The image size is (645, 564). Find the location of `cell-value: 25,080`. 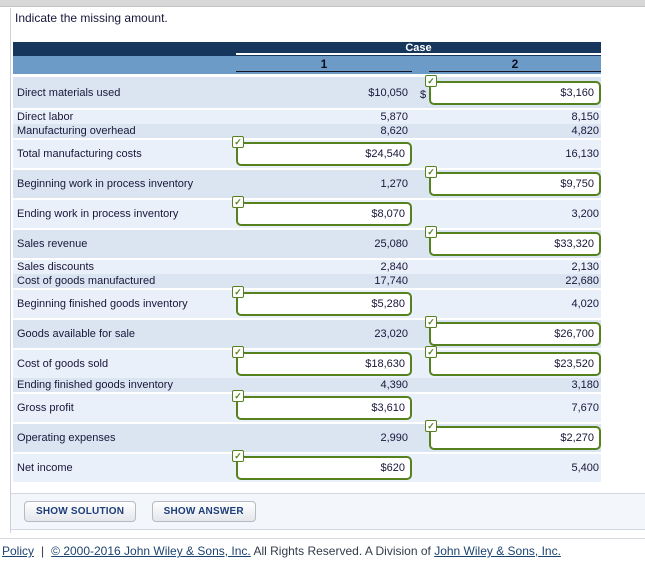

cell-value: 25,080 is located at coordinates (391, 244).